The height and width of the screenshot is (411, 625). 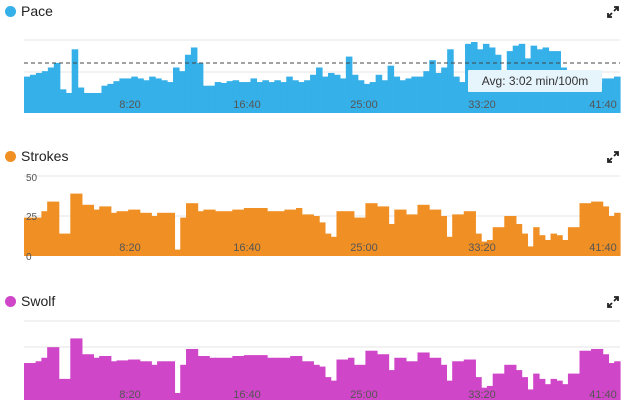 What do you see at coordinates (247, 395) in the screenshot?
I see `x-tick-label: 16:40` at bounding box center [247, 395].